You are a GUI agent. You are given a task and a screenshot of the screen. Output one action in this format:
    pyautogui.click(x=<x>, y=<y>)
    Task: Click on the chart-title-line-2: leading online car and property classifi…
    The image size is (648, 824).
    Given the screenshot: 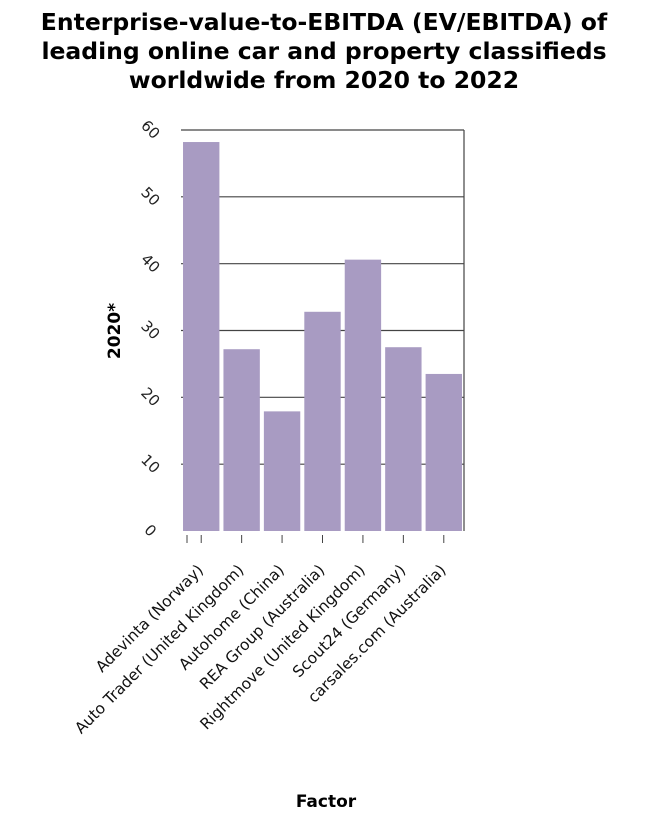 What is the action you would take?
    pyautogui.click(x=324, y=51)
    